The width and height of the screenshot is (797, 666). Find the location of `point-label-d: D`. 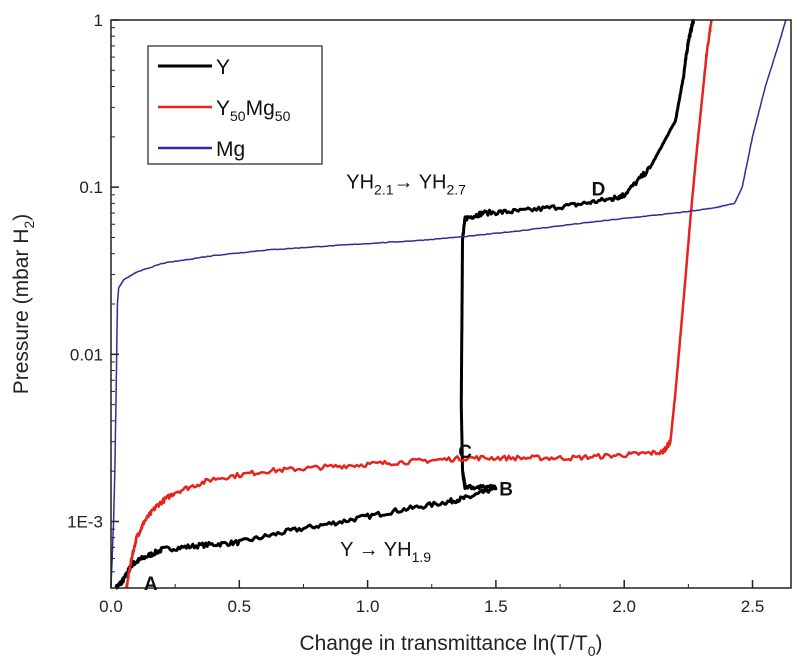

point-label-d: D is located at coordinates (599, 190).